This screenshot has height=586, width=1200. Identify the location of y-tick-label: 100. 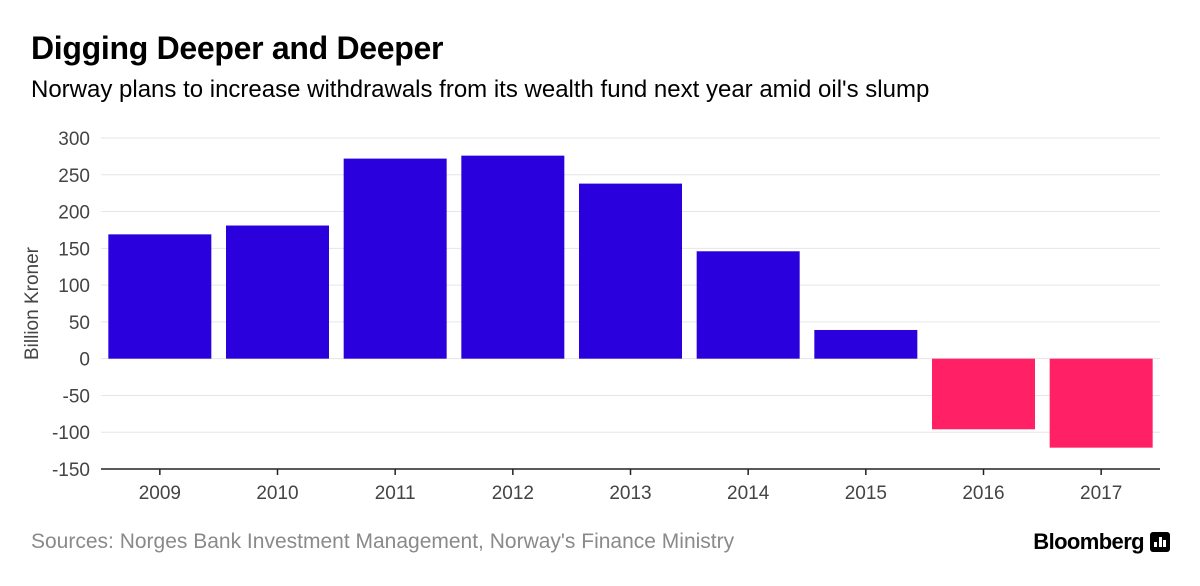
(74, 286).